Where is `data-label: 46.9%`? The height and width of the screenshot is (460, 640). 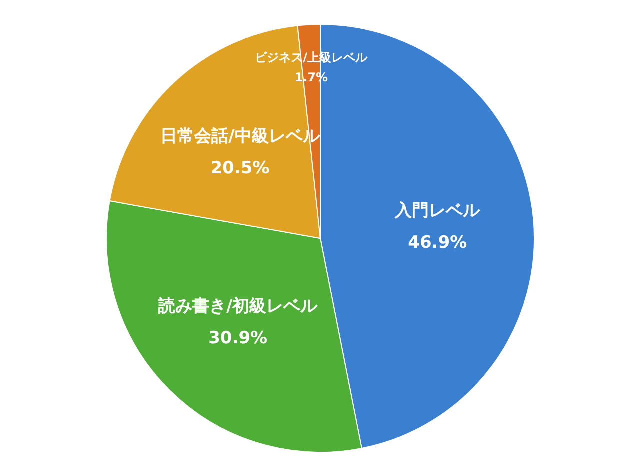 data-label: 46.9% is located at coordinates (438, 243).